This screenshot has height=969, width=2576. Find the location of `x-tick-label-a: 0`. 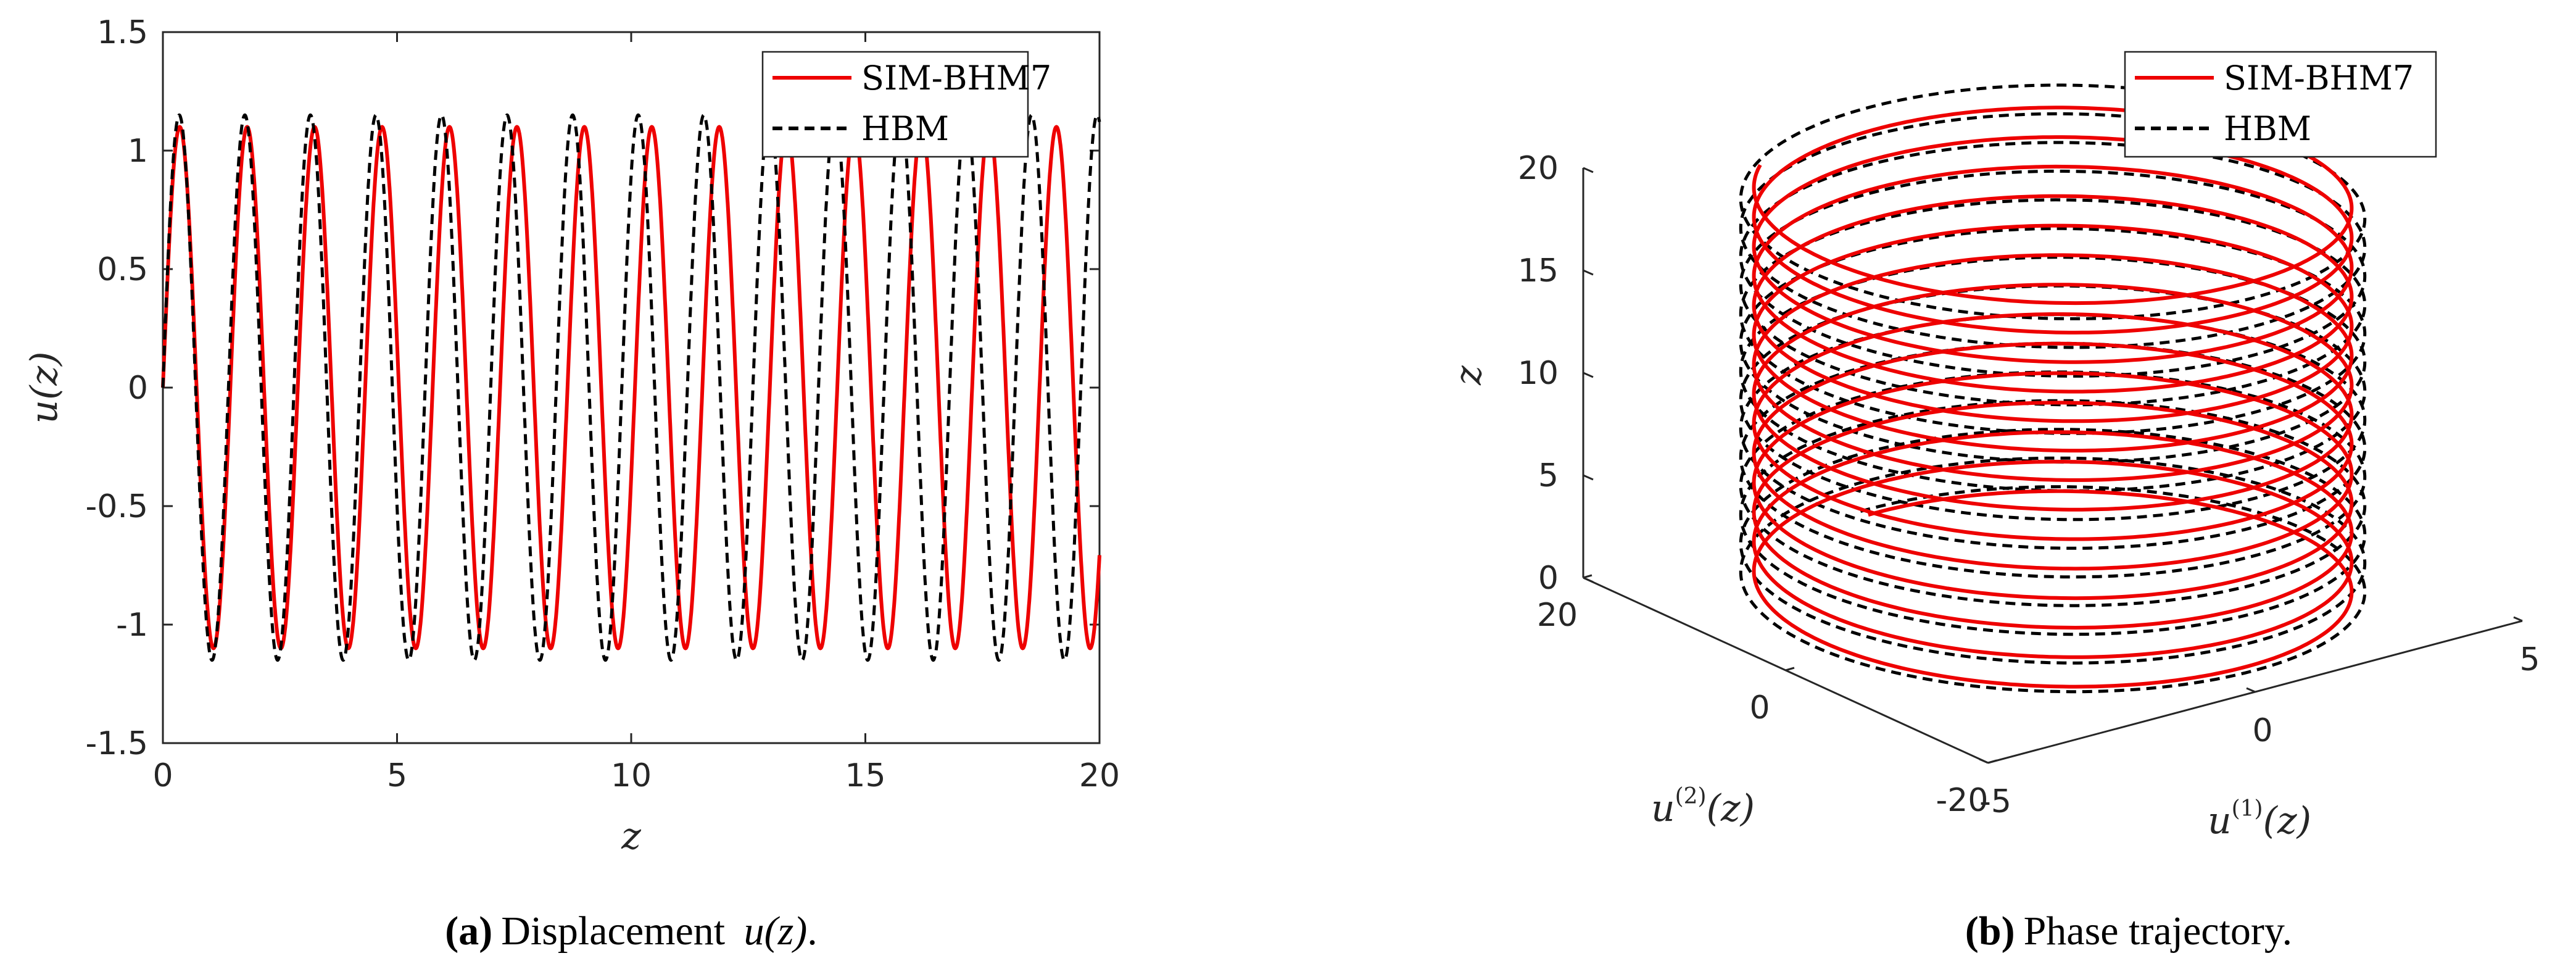

x-tick-label-a: 0 is located at coordinates (162, 775).